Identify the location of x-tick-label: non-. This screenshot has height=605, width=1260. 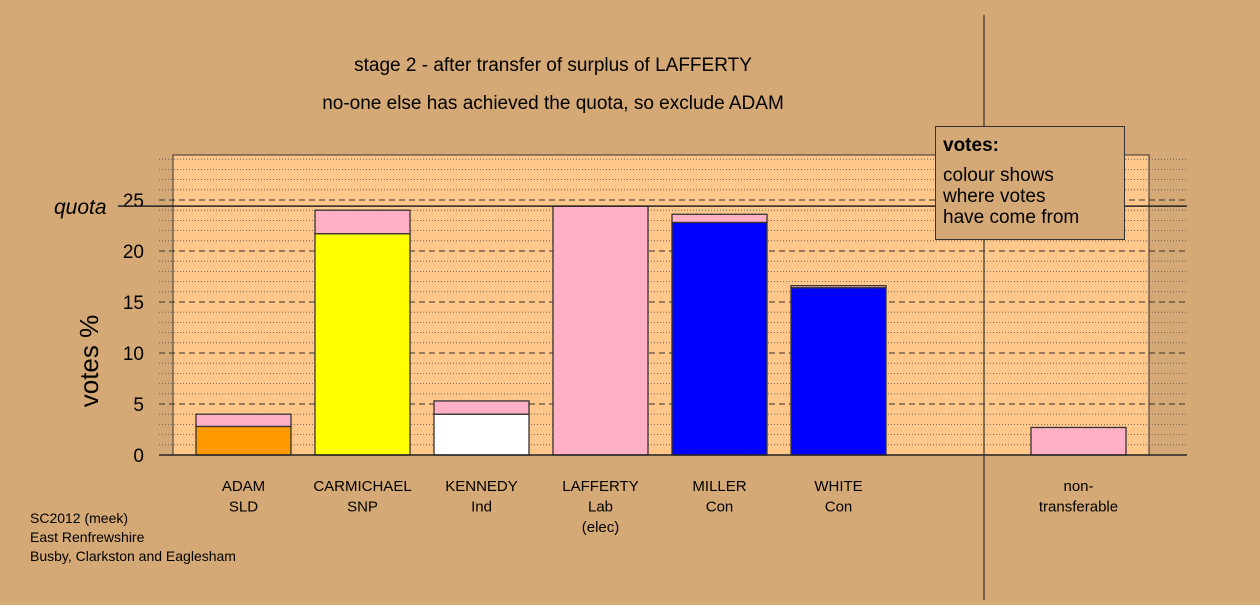
(1078, 486).